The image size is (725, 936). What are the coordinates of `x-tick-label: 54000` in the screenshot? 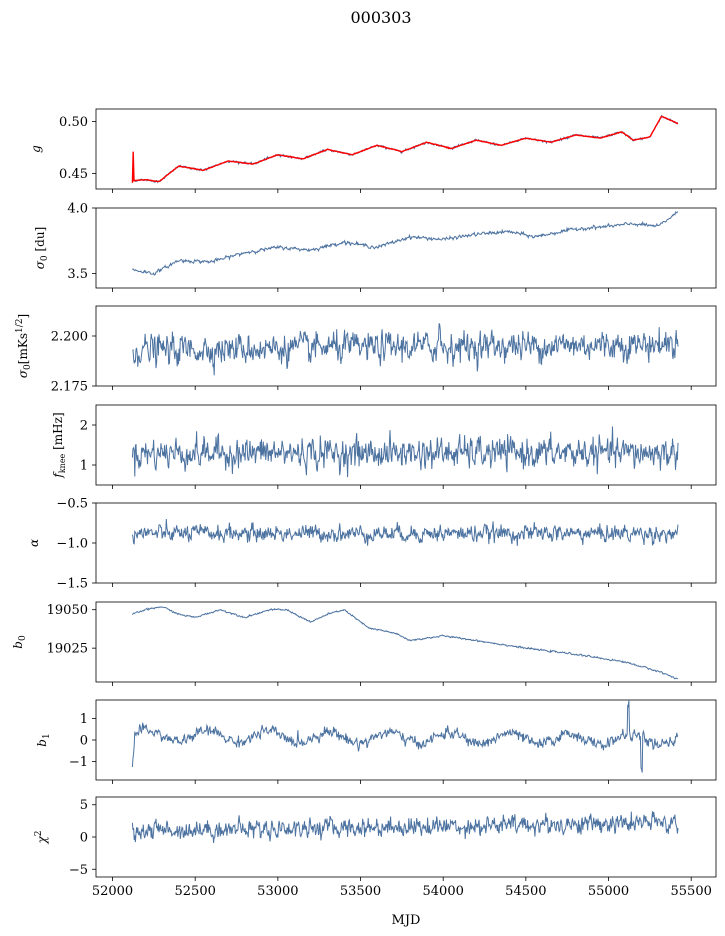 It's located at (443, 891).